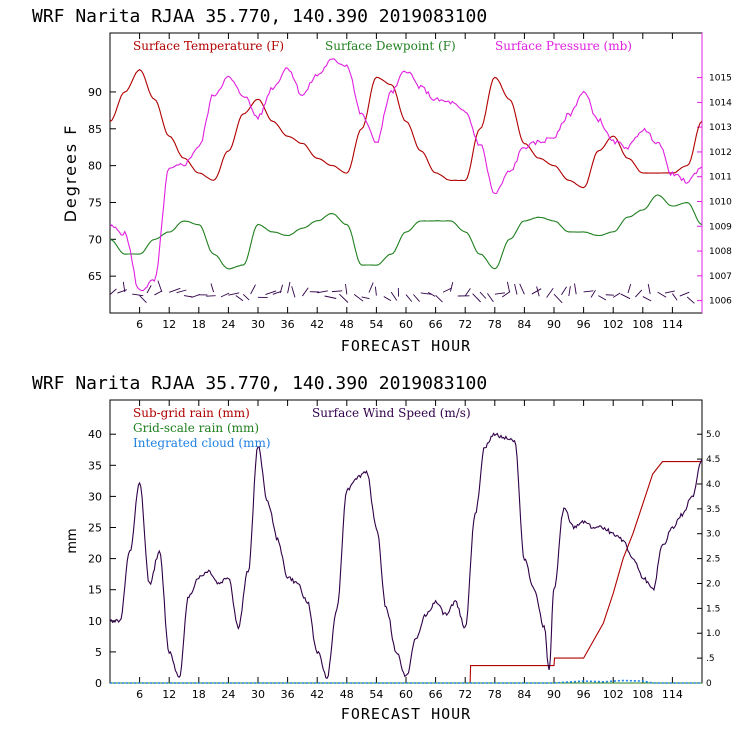 This screenshot has width=740, height=740. What do you see at coordinates (95, 129) in the screenshot?
I see `top-y-tick-label: 85` at bounding box center [95, 129].